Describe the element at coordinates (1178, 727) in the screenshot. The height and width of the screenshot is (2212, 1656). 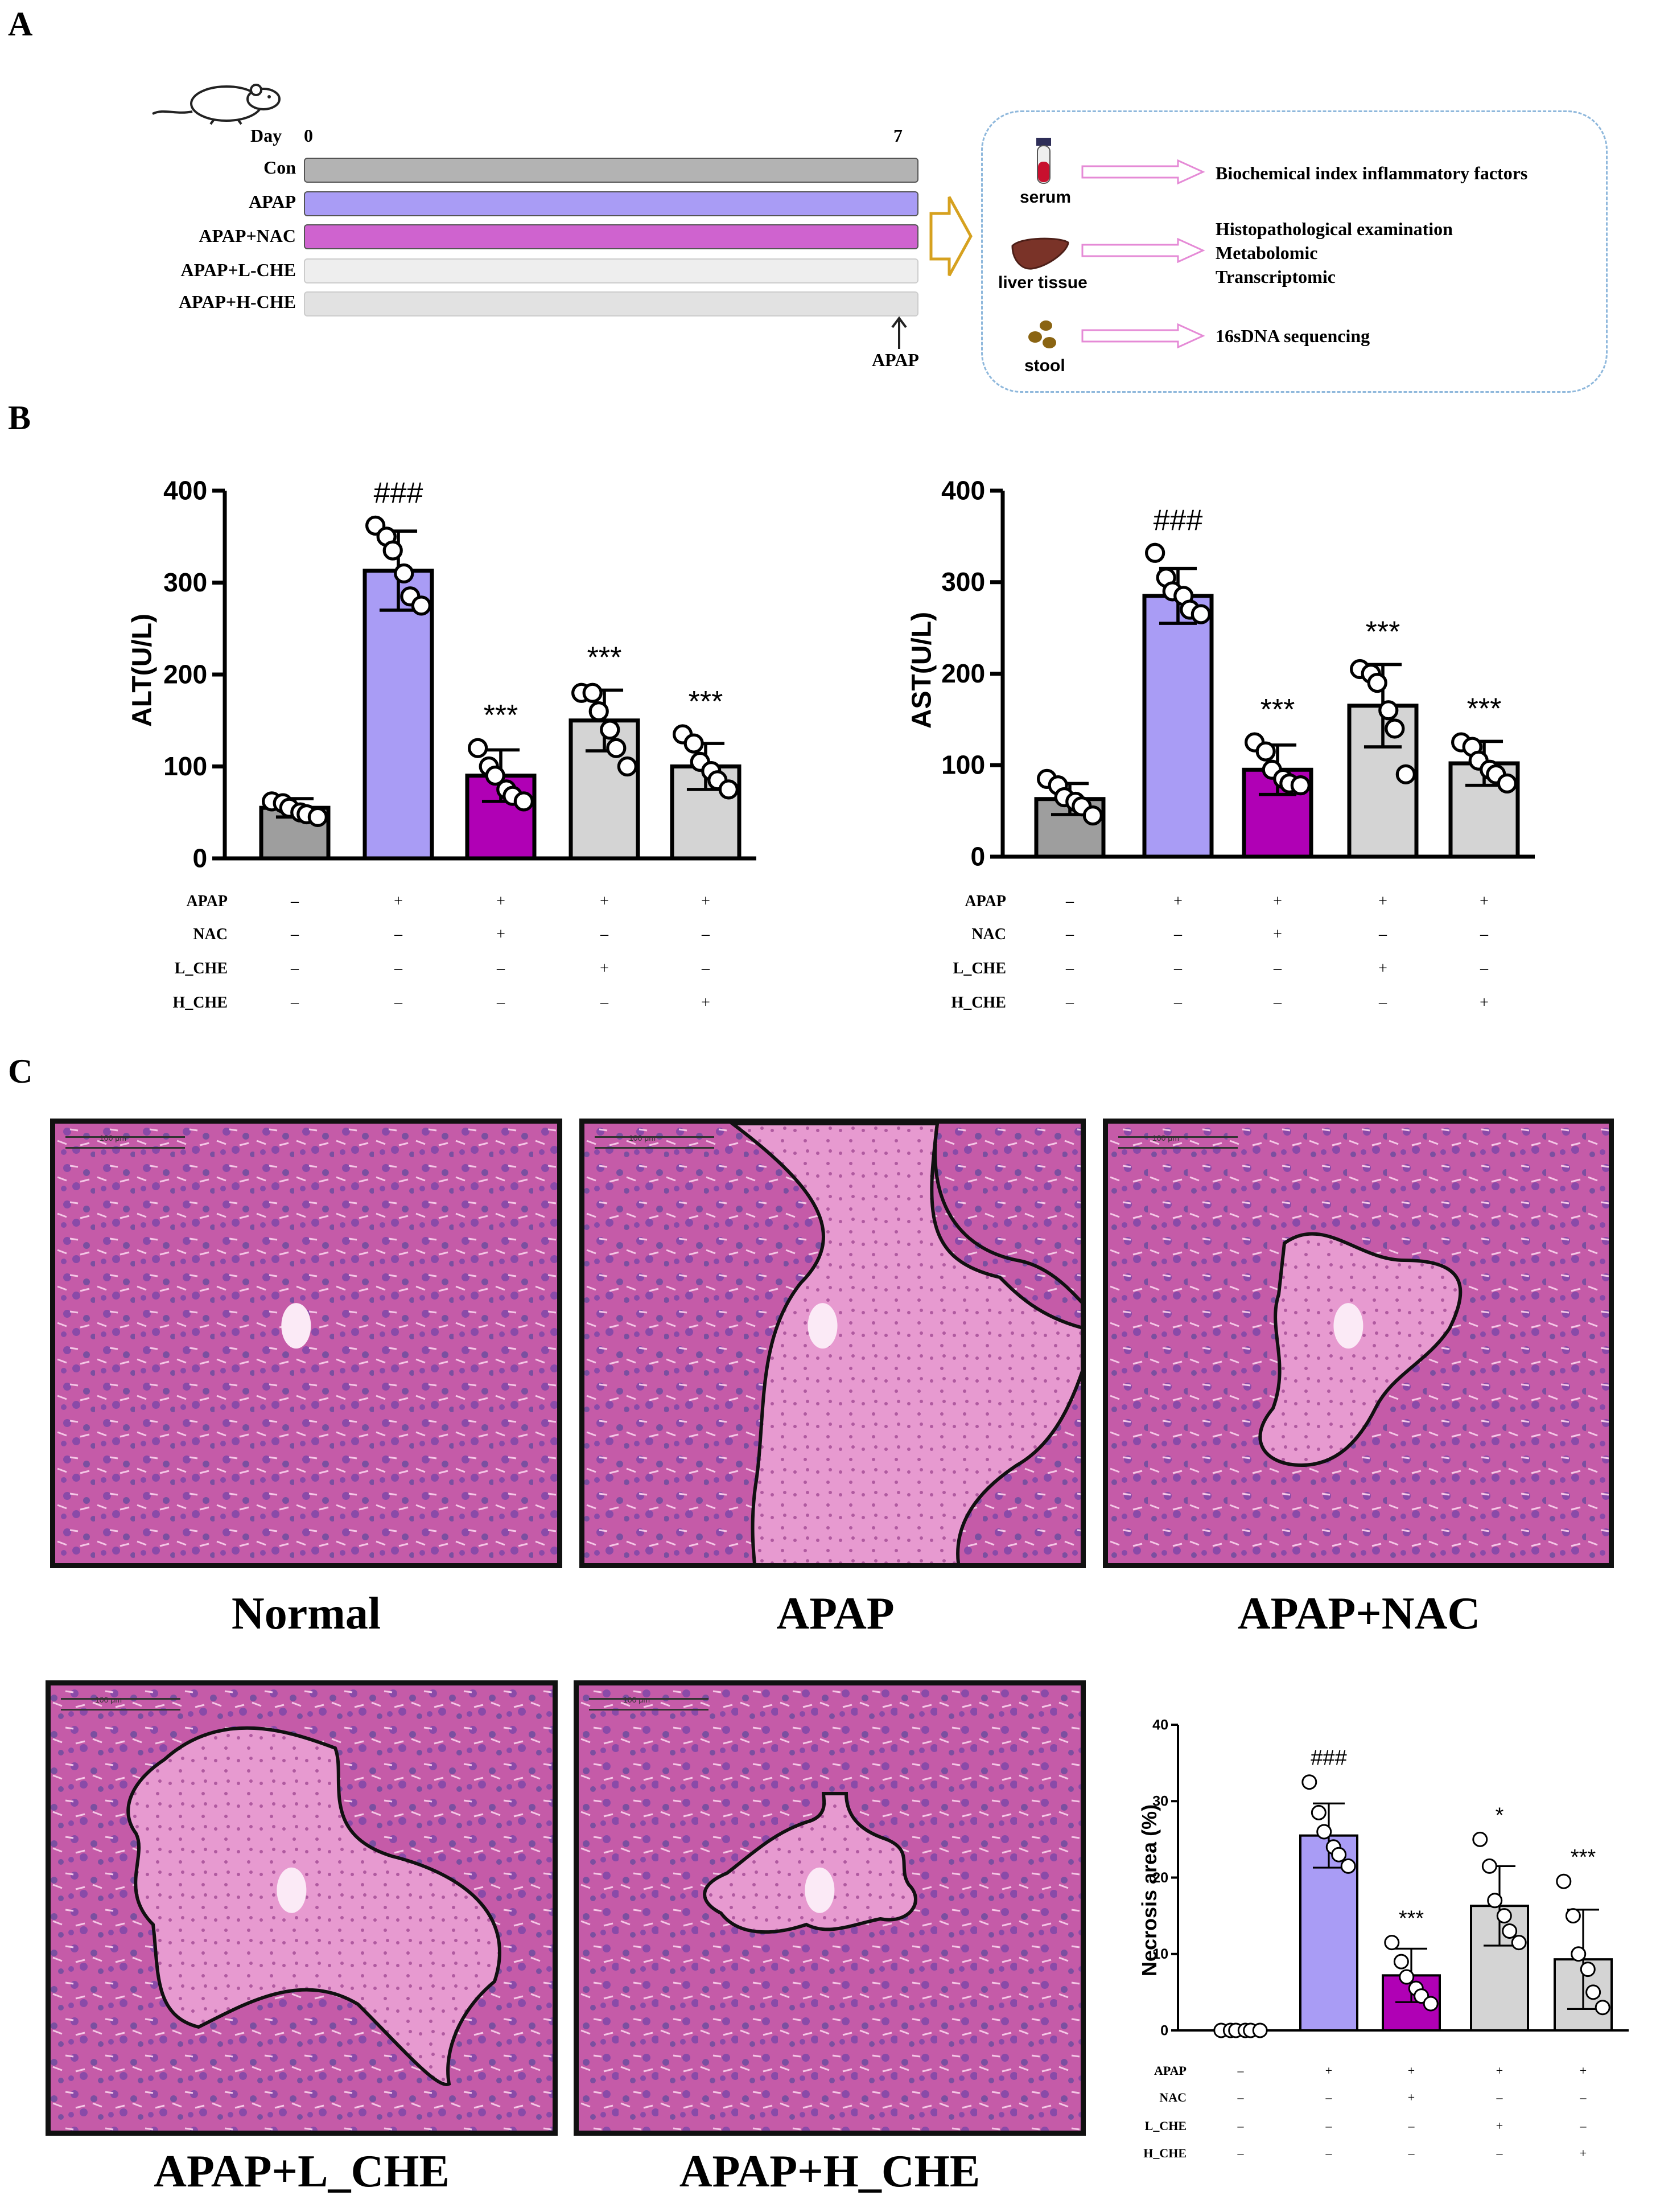
I see `bar` at that location.